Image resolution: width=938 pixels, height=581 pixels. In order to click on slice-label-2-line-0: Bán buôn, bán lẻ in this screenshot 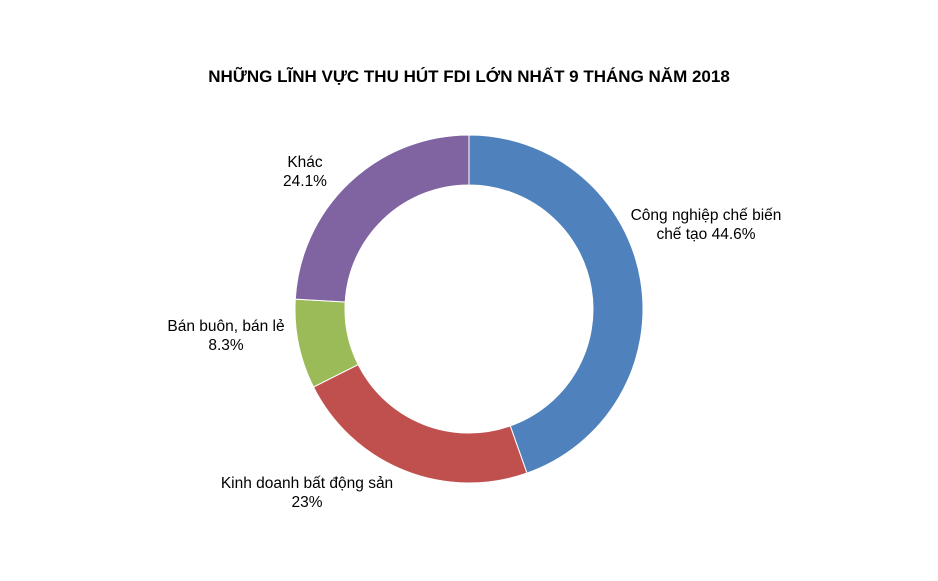, I will do `click(225, 326)`.